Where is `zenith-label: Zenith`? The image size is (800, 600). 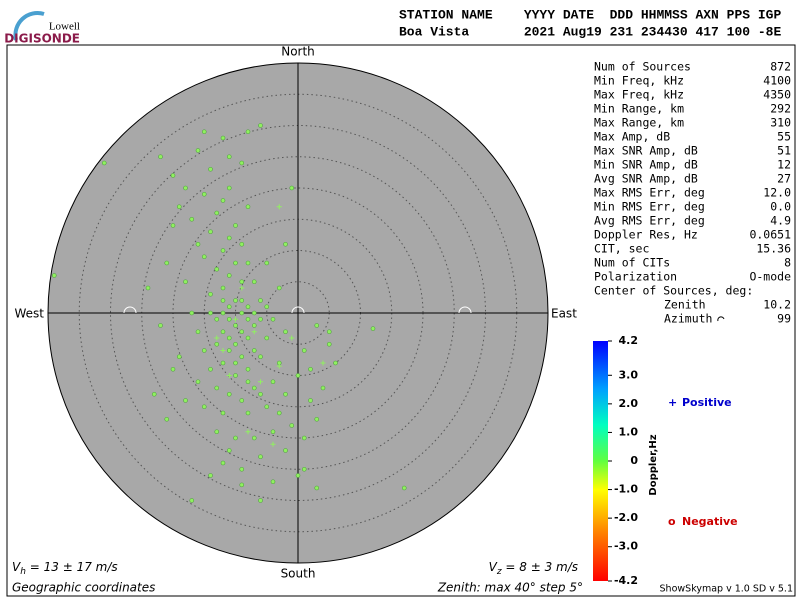
zenith-label: Zenith is located at coordinates (685, 305).